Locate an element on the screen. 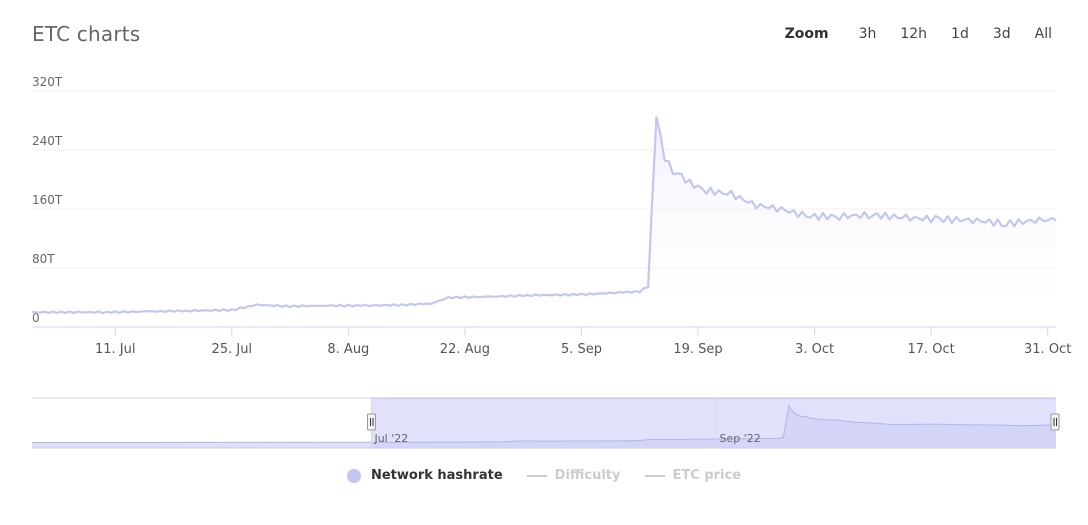 This screenshot has width=1088, height=525. x-tick-label: 22. Aug is located at coordinates (465, 349).